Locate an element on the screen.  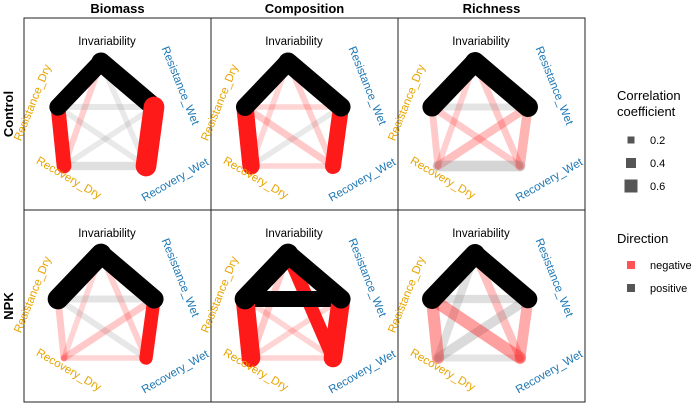
legend-size-title-line2: coefficient is located at coordinates (646, 111).